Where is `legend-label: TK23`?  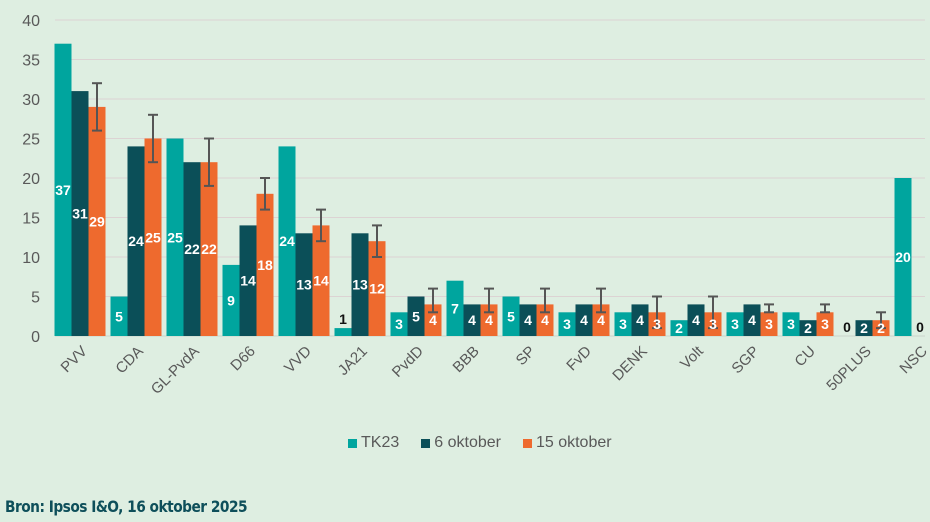
legend-label: TK23 is located at coordinates (380, 442).